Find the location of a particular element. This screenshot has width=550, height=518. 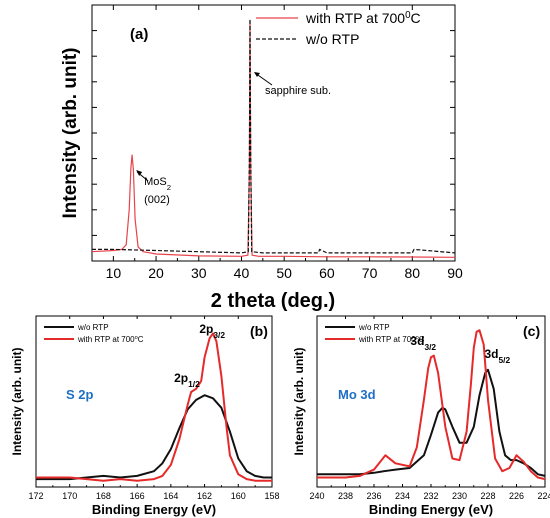

panel-label: (c) is located at coordinates (531, 331).